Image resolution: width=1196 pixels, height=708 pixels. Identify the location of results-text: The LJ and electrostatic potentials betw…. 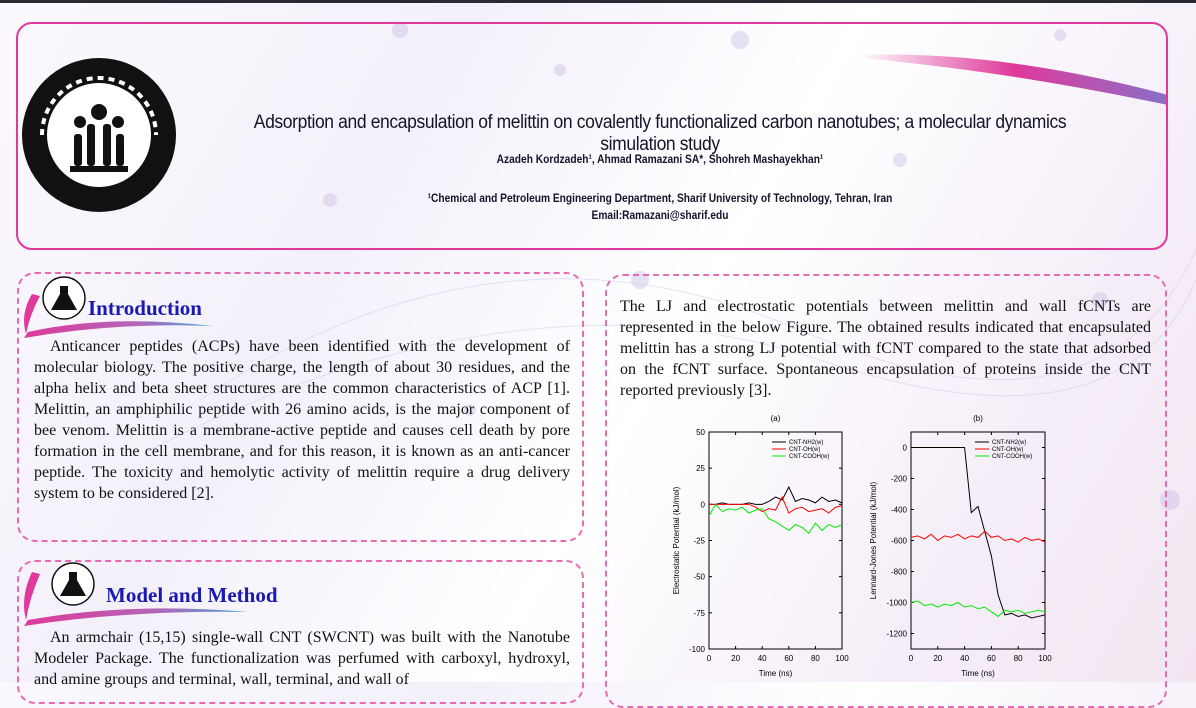
(885, 348).